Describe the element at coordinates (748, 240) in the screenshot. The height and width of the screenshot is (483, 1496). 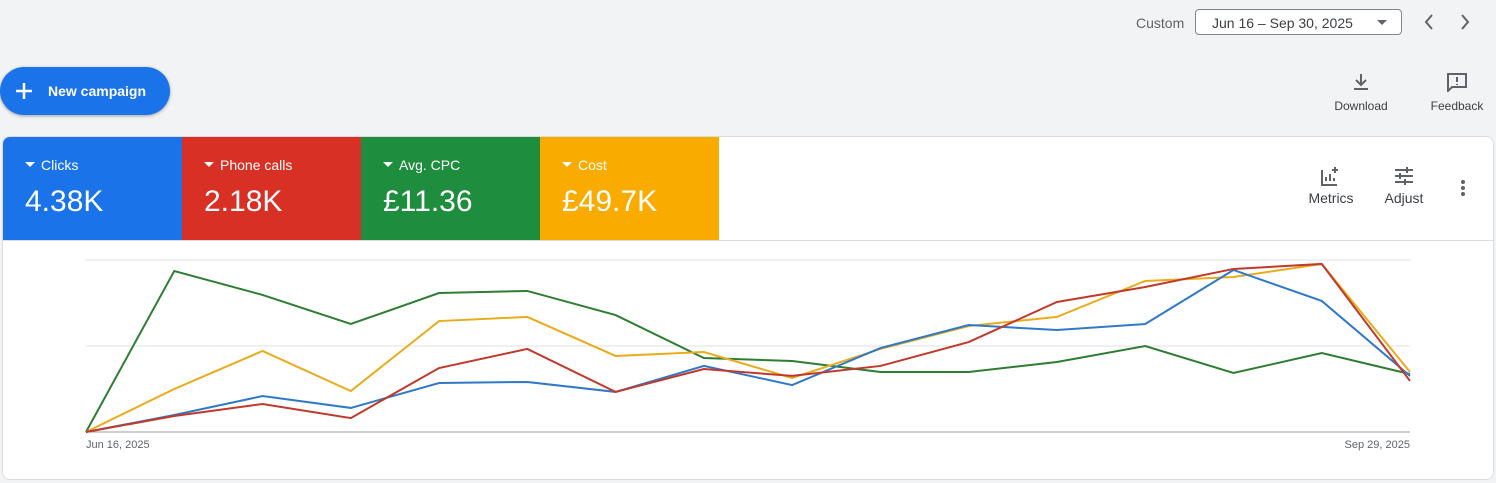
I see `divider` at that location.